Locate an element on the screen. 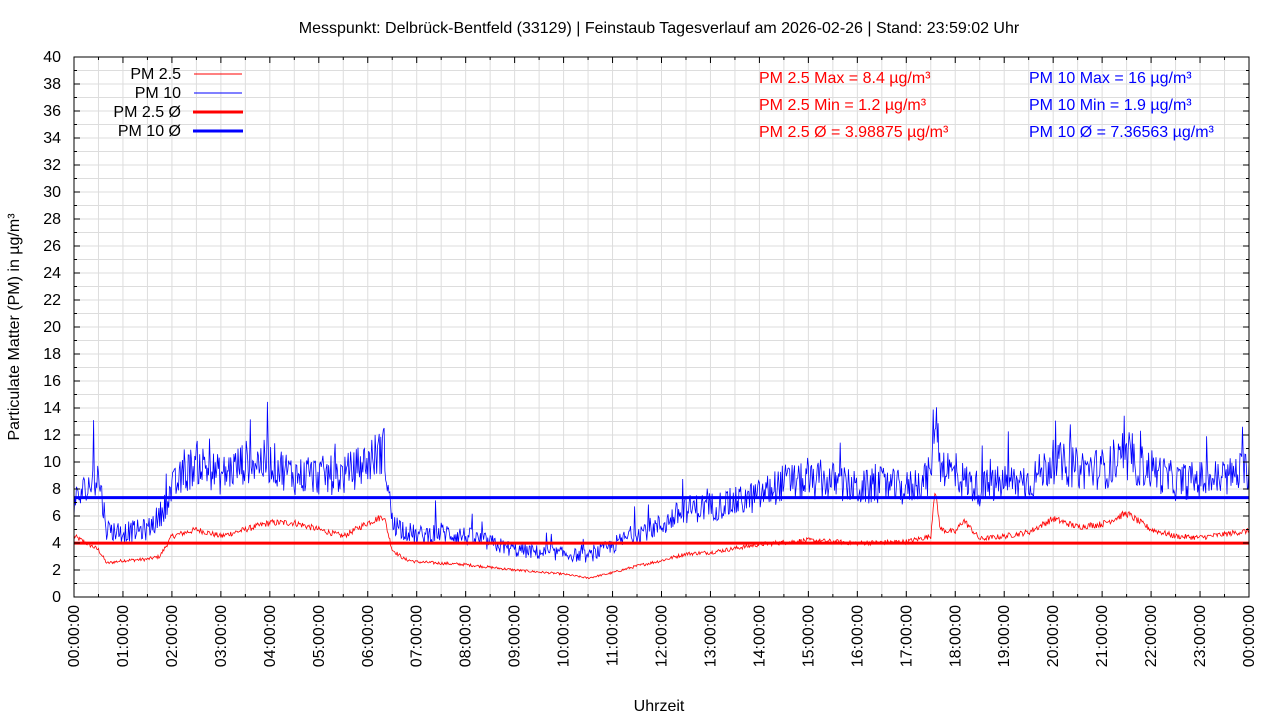  y-tick-label: 30 is located at coordinates (52, 192).